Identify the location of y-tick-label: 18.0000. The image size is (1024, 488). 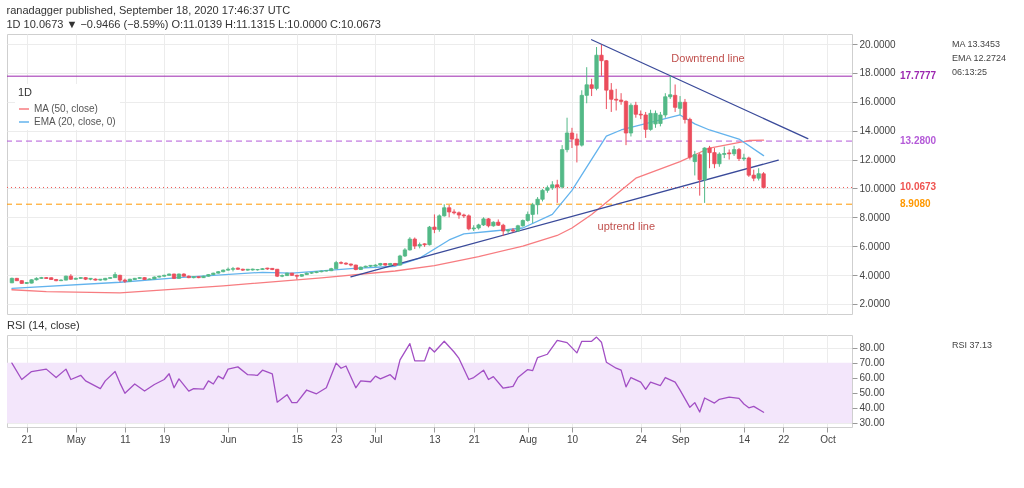
(878, 73).